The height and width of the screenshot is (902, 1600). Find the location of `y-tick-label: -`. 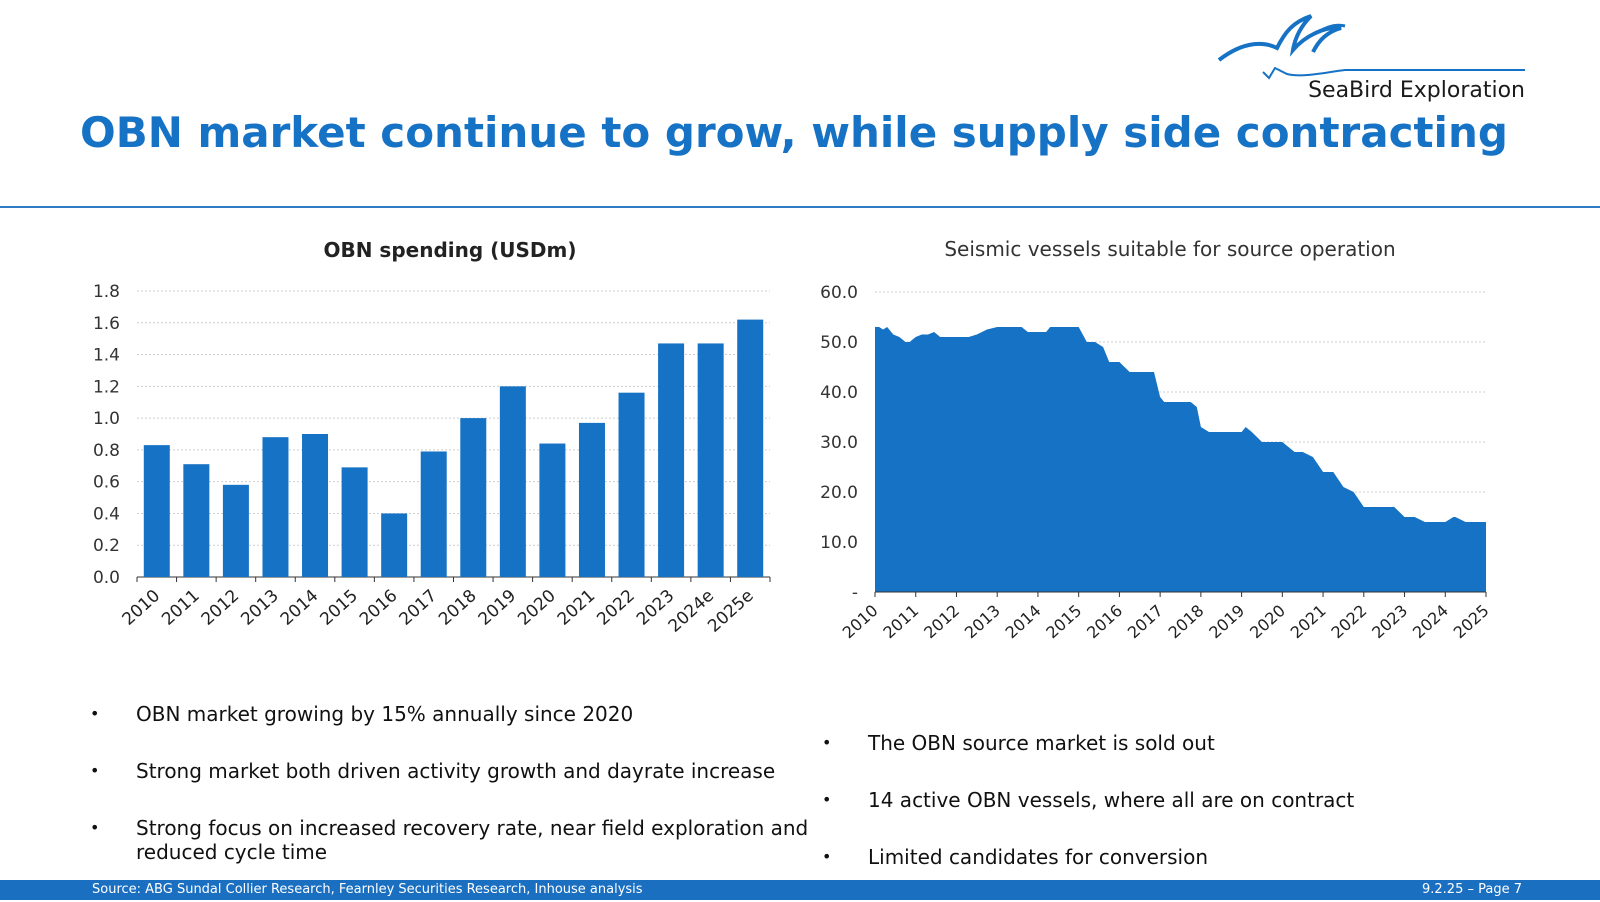

y-tick-label: - is located at coordinates (855, 593).